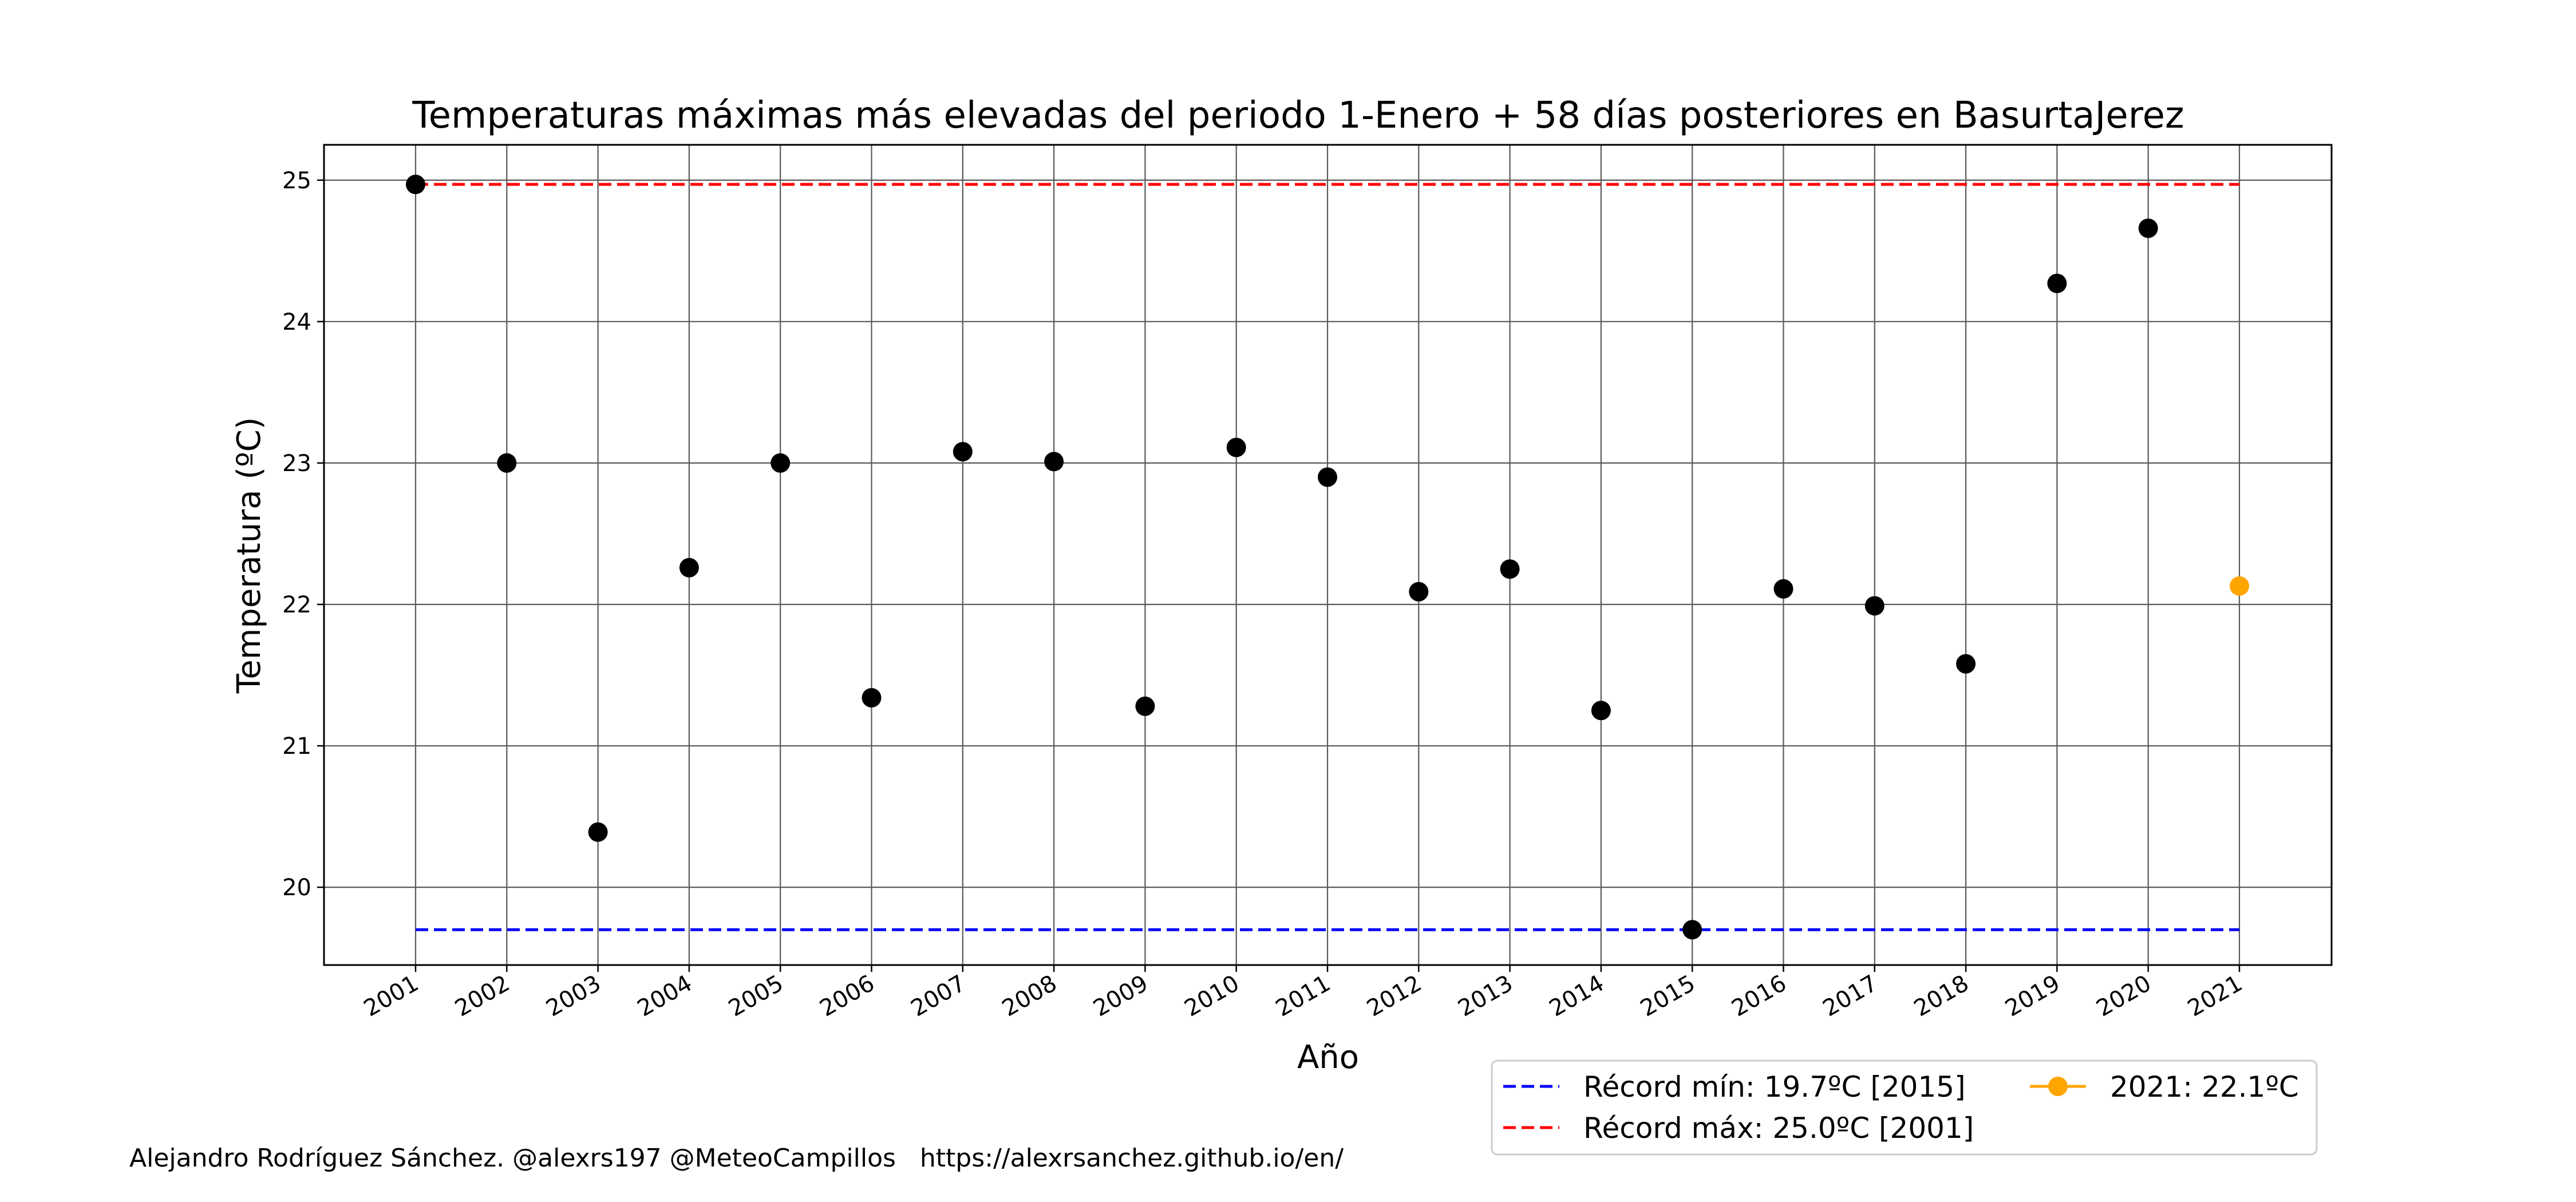 The image size is (2576, 1202). I want to click on y-tick-label: 22, so click(296, 605).